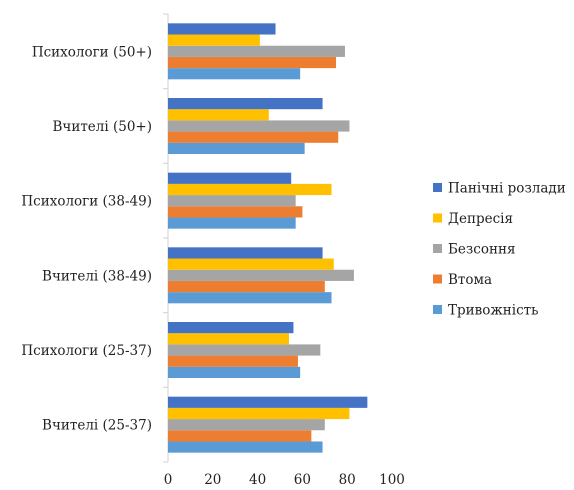 The height and width of the screenshot is (490, 574). What do you see at coordinates (480, 219) in the screenshot?
I see `legend-label: Депресія` at bounding box center [480, 219].